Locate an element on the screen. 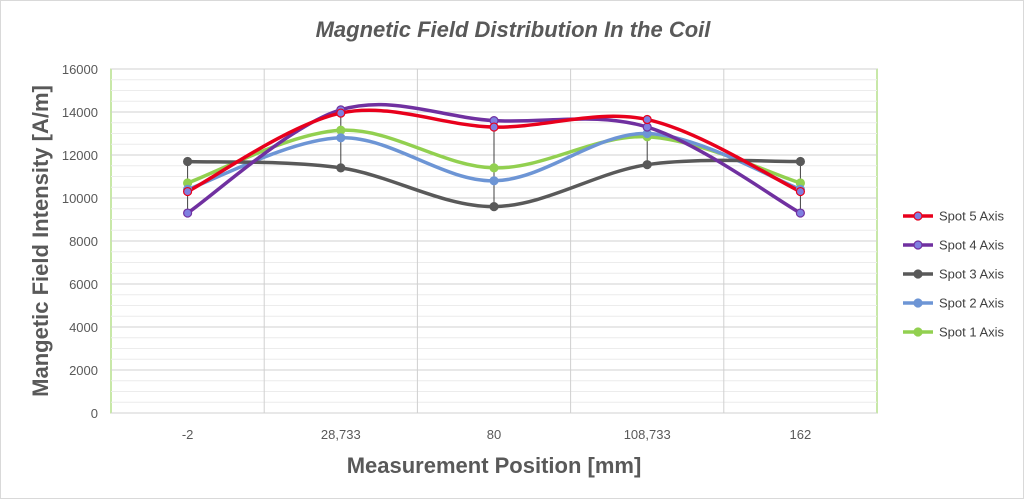  y-axis-label: Mangetic Field Intensity [A/m] is located at coordinates (40, 241).